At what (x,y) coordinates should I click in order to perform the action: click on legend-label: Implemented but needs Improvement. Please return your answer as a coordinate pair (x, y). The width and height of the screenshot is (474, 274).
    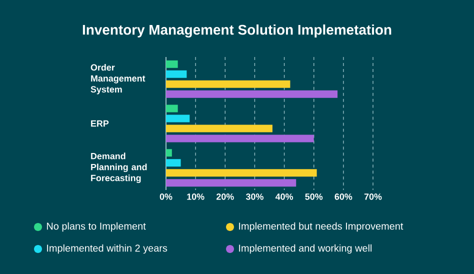
    Looking at the image, I should click on (321, 227).